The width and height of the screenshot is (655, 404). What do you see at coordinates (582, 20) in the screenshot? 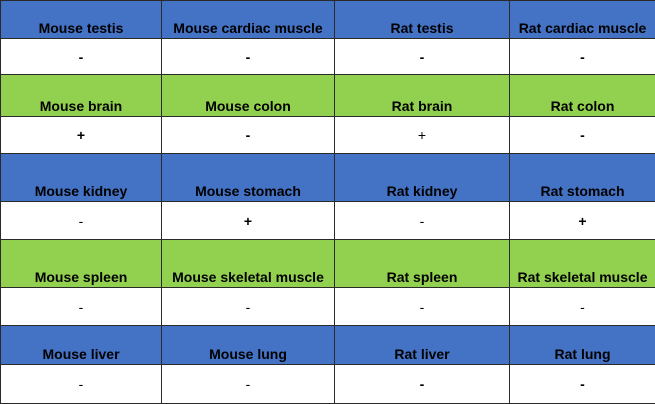
I see `tissue-name-cell: Rat cardiac muscle` at bounding box center [582, 20].